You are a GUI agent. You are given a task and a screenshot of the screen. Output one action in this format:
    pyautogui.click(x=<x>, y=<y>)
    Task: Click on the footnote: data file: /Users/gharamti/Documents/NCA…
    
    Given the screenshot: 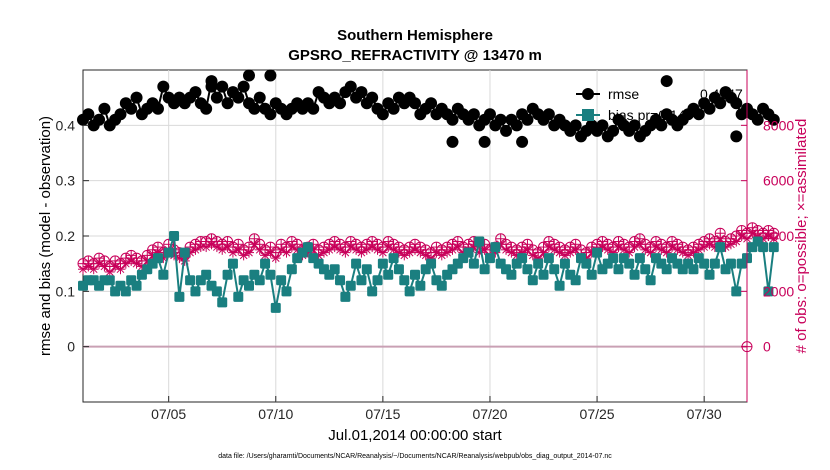 What is the action you would take?
    pyautogui.click(x=415, y=456)
    